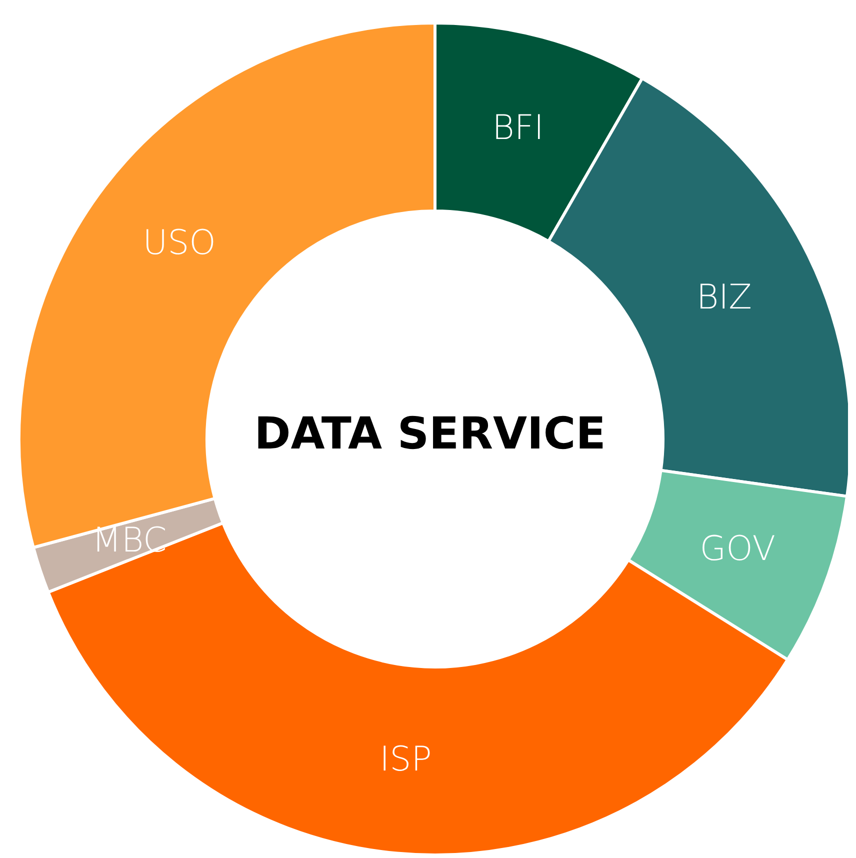 The image size is (856, 858). Describe the element at coordinates (179, 243) in the screenshot. I see `slice-label: USO` at that location.